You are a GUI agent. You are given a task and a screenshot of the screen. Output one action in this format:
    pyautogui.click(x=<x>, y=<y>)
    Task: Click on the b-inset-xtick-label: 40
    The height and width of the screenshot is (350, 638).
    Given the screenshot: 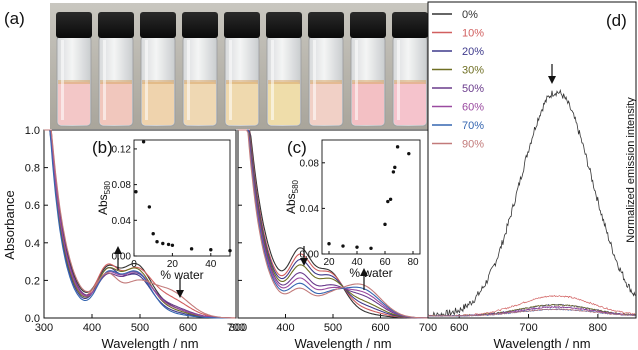 What is the action you would take?
    pyautogui.click(x=211, y=264)
    